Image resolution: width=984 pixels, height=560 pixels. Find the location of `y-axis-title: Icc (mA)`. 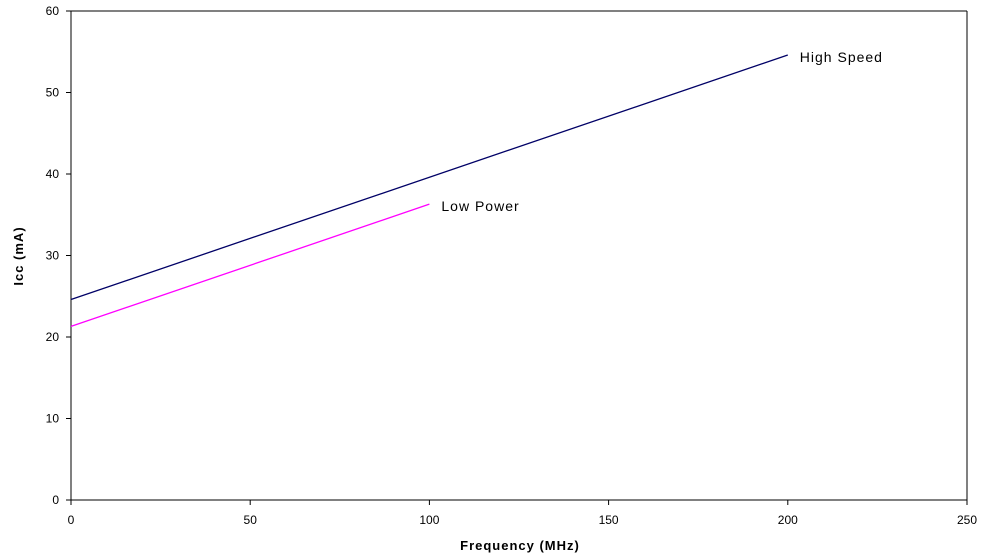

y-axis-title: Icc (mA) is located at coordinates (18, 255).